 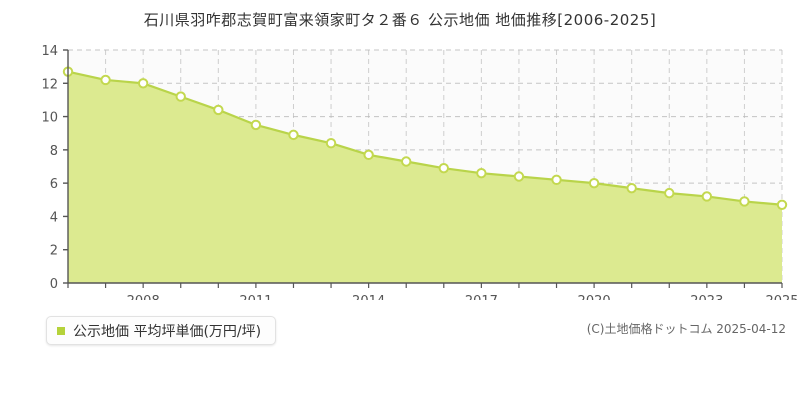 I want to click on x-tick-label-2023: 2023, so click(x=706, y=297).